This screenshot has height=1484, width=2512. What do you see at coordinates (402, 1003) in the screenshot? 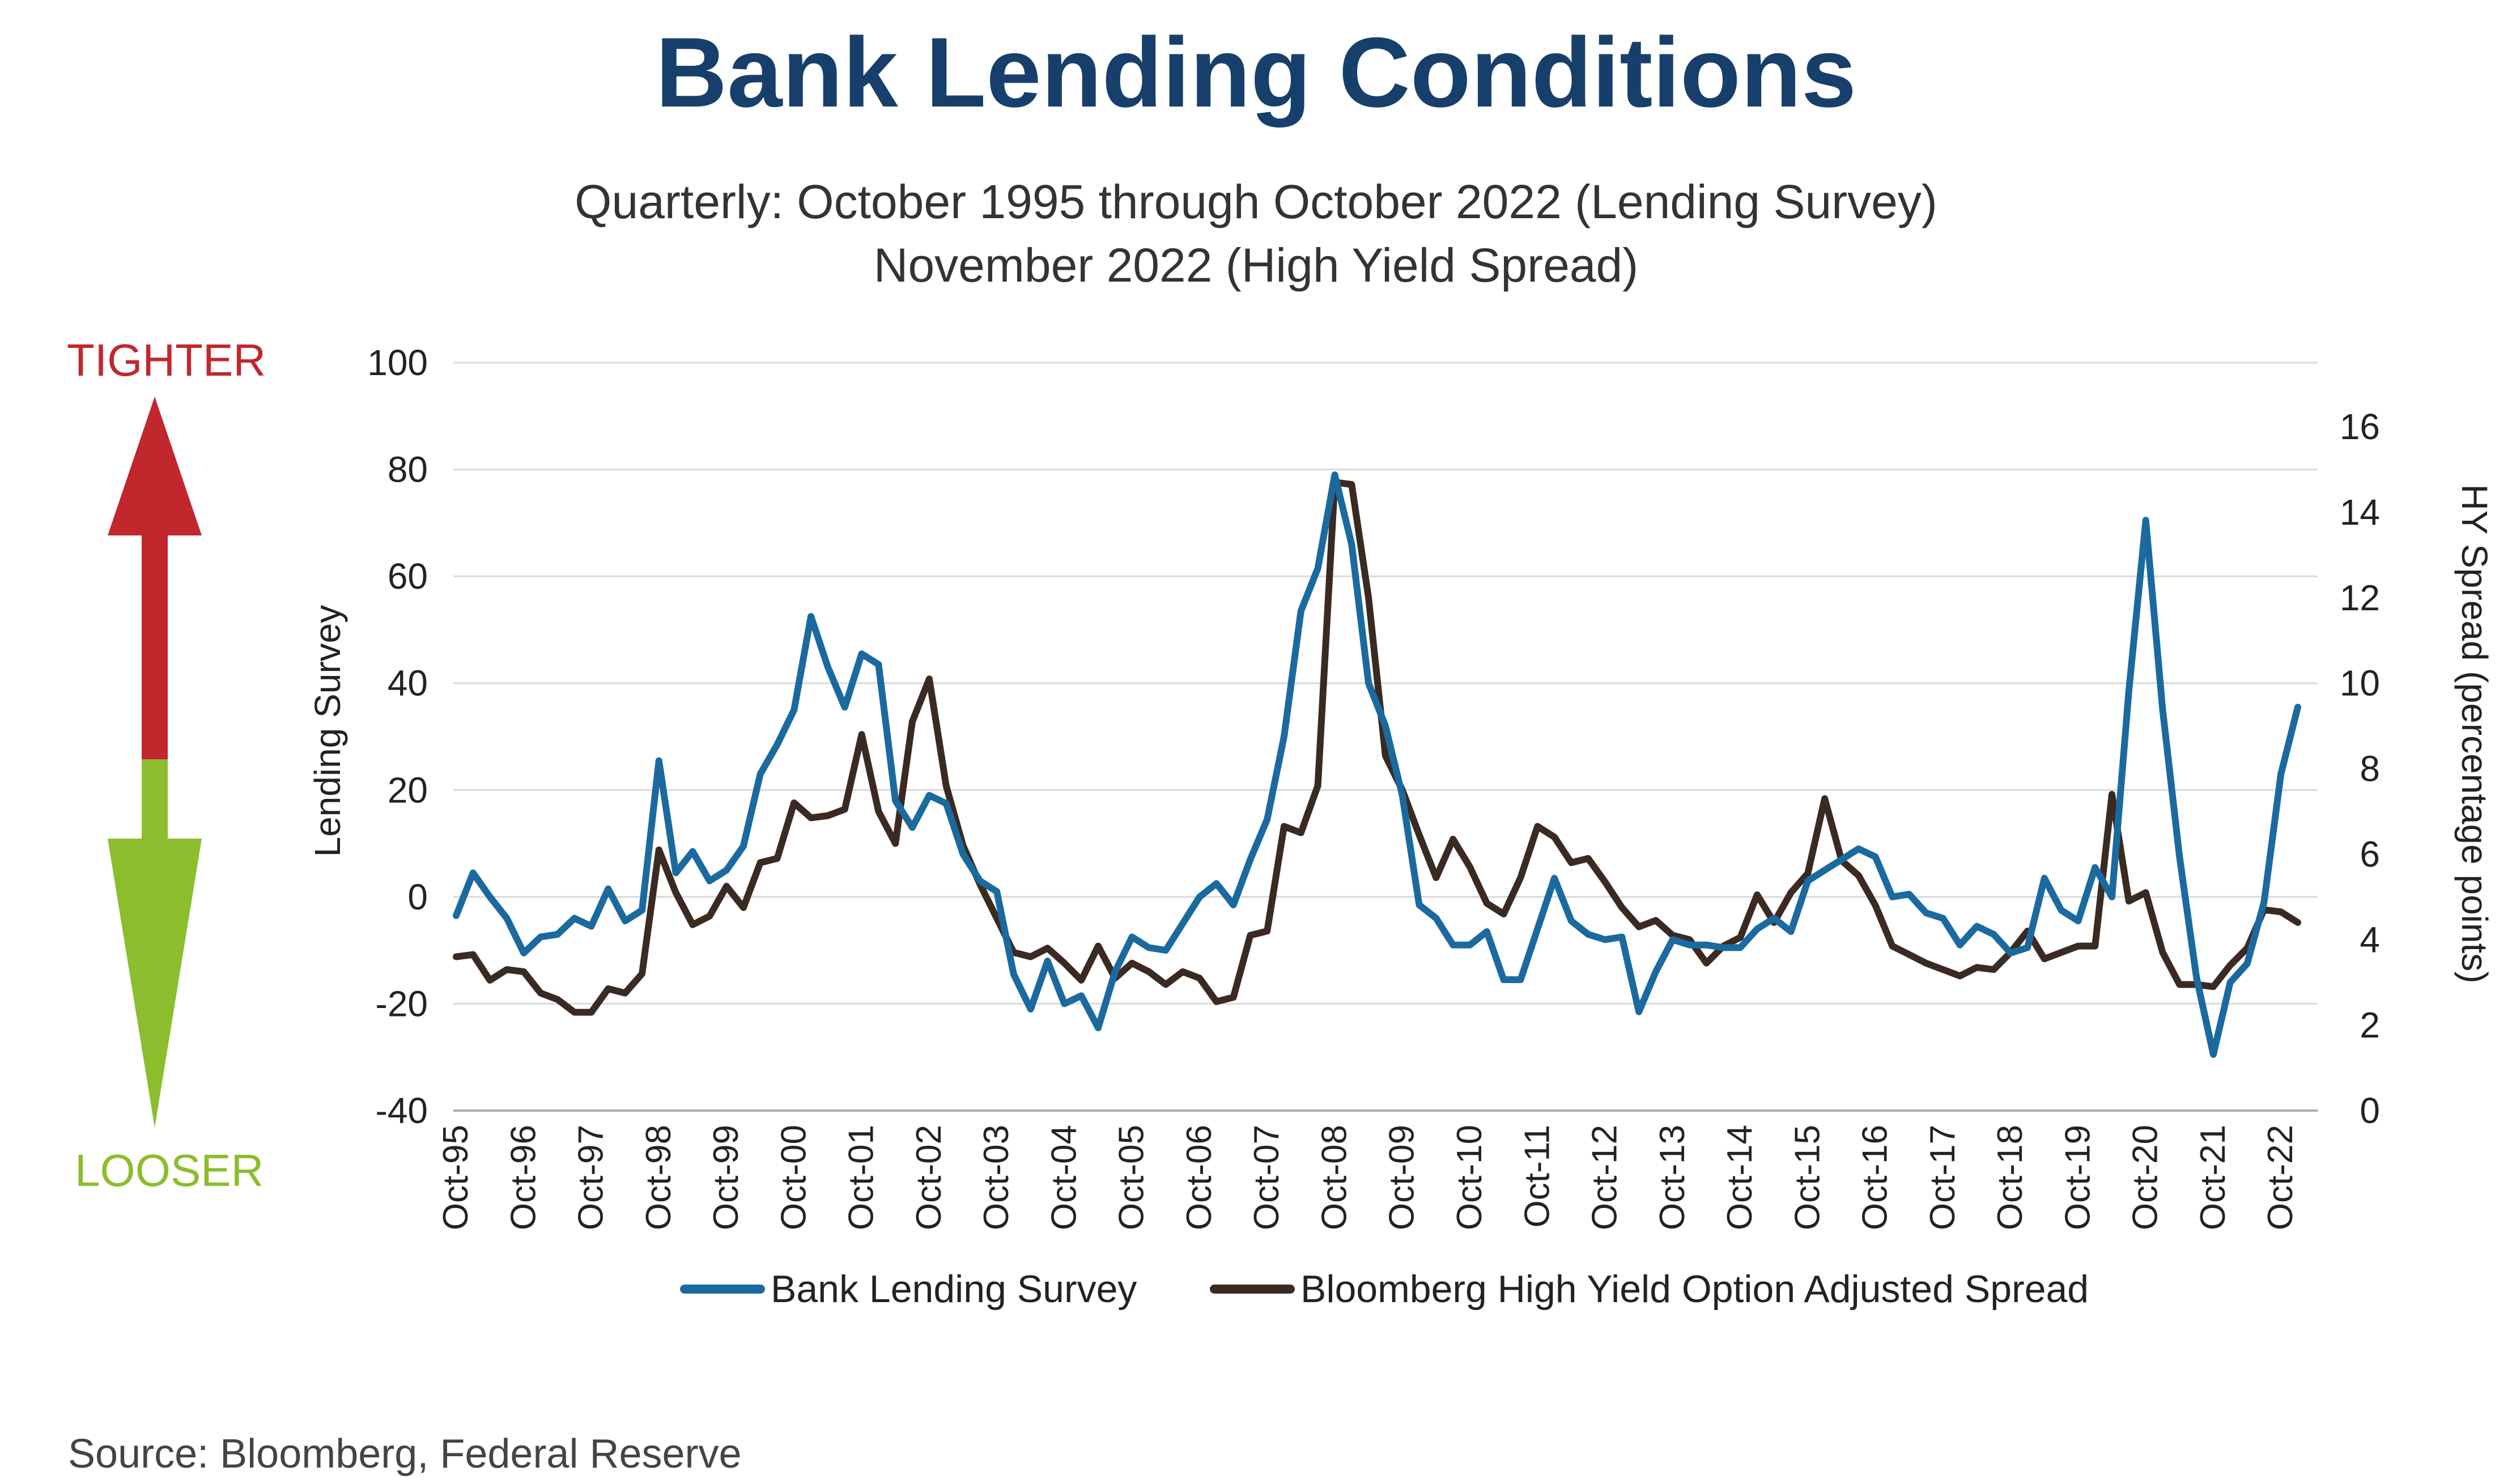
I see `left-tick-label: -20` at bounding box center [402, 1003].